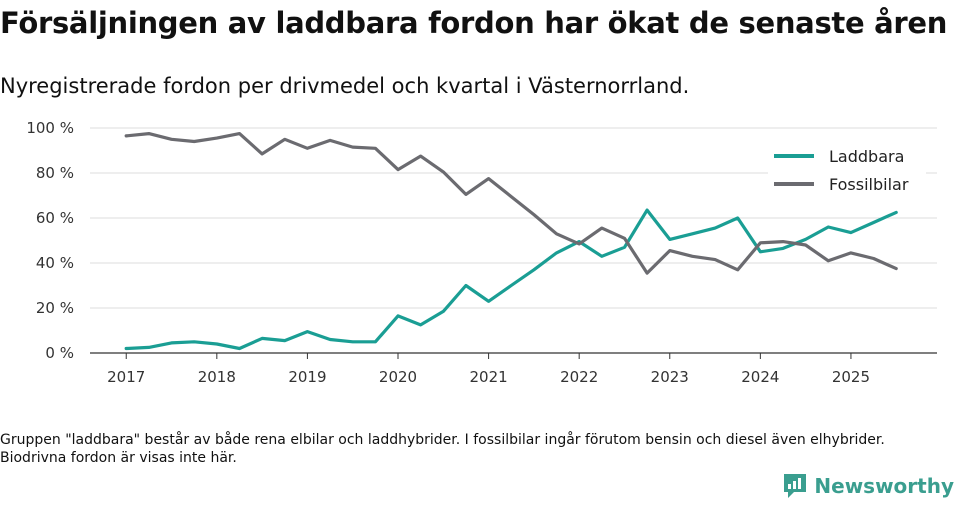  Describe the element at coordinates (55, 308) in the screenshot. I see `y-tick-label: 20 %` at that location.